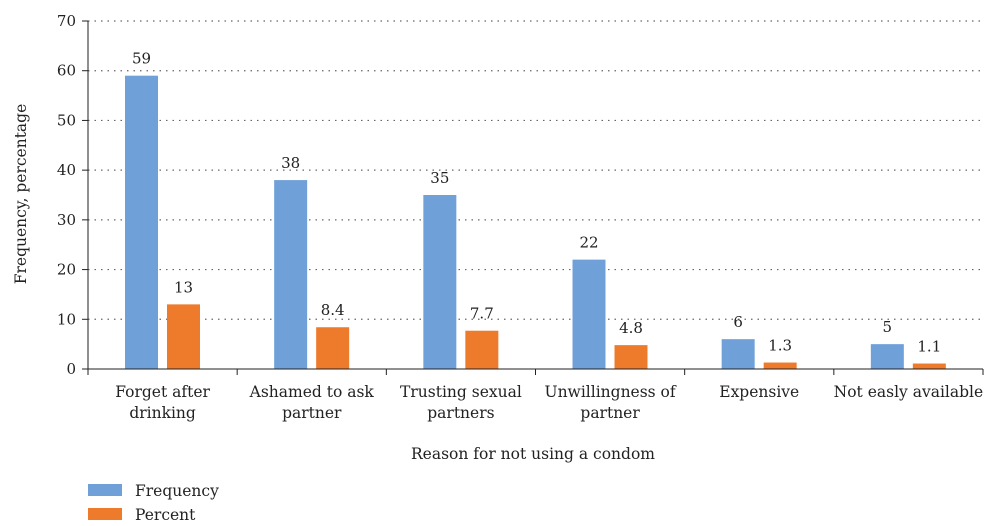  Describe the element at coordinates (105, 514) in the screenshot. I see `legend-swatch-percent` at that location.